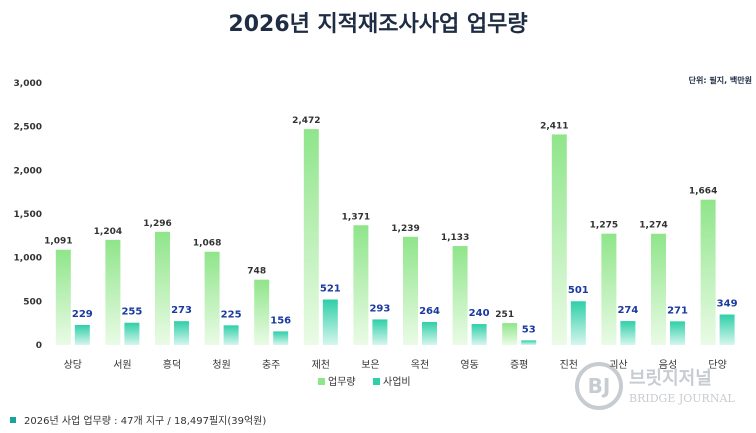  I want to click on data-label-workload: 251, so click(504, 315).